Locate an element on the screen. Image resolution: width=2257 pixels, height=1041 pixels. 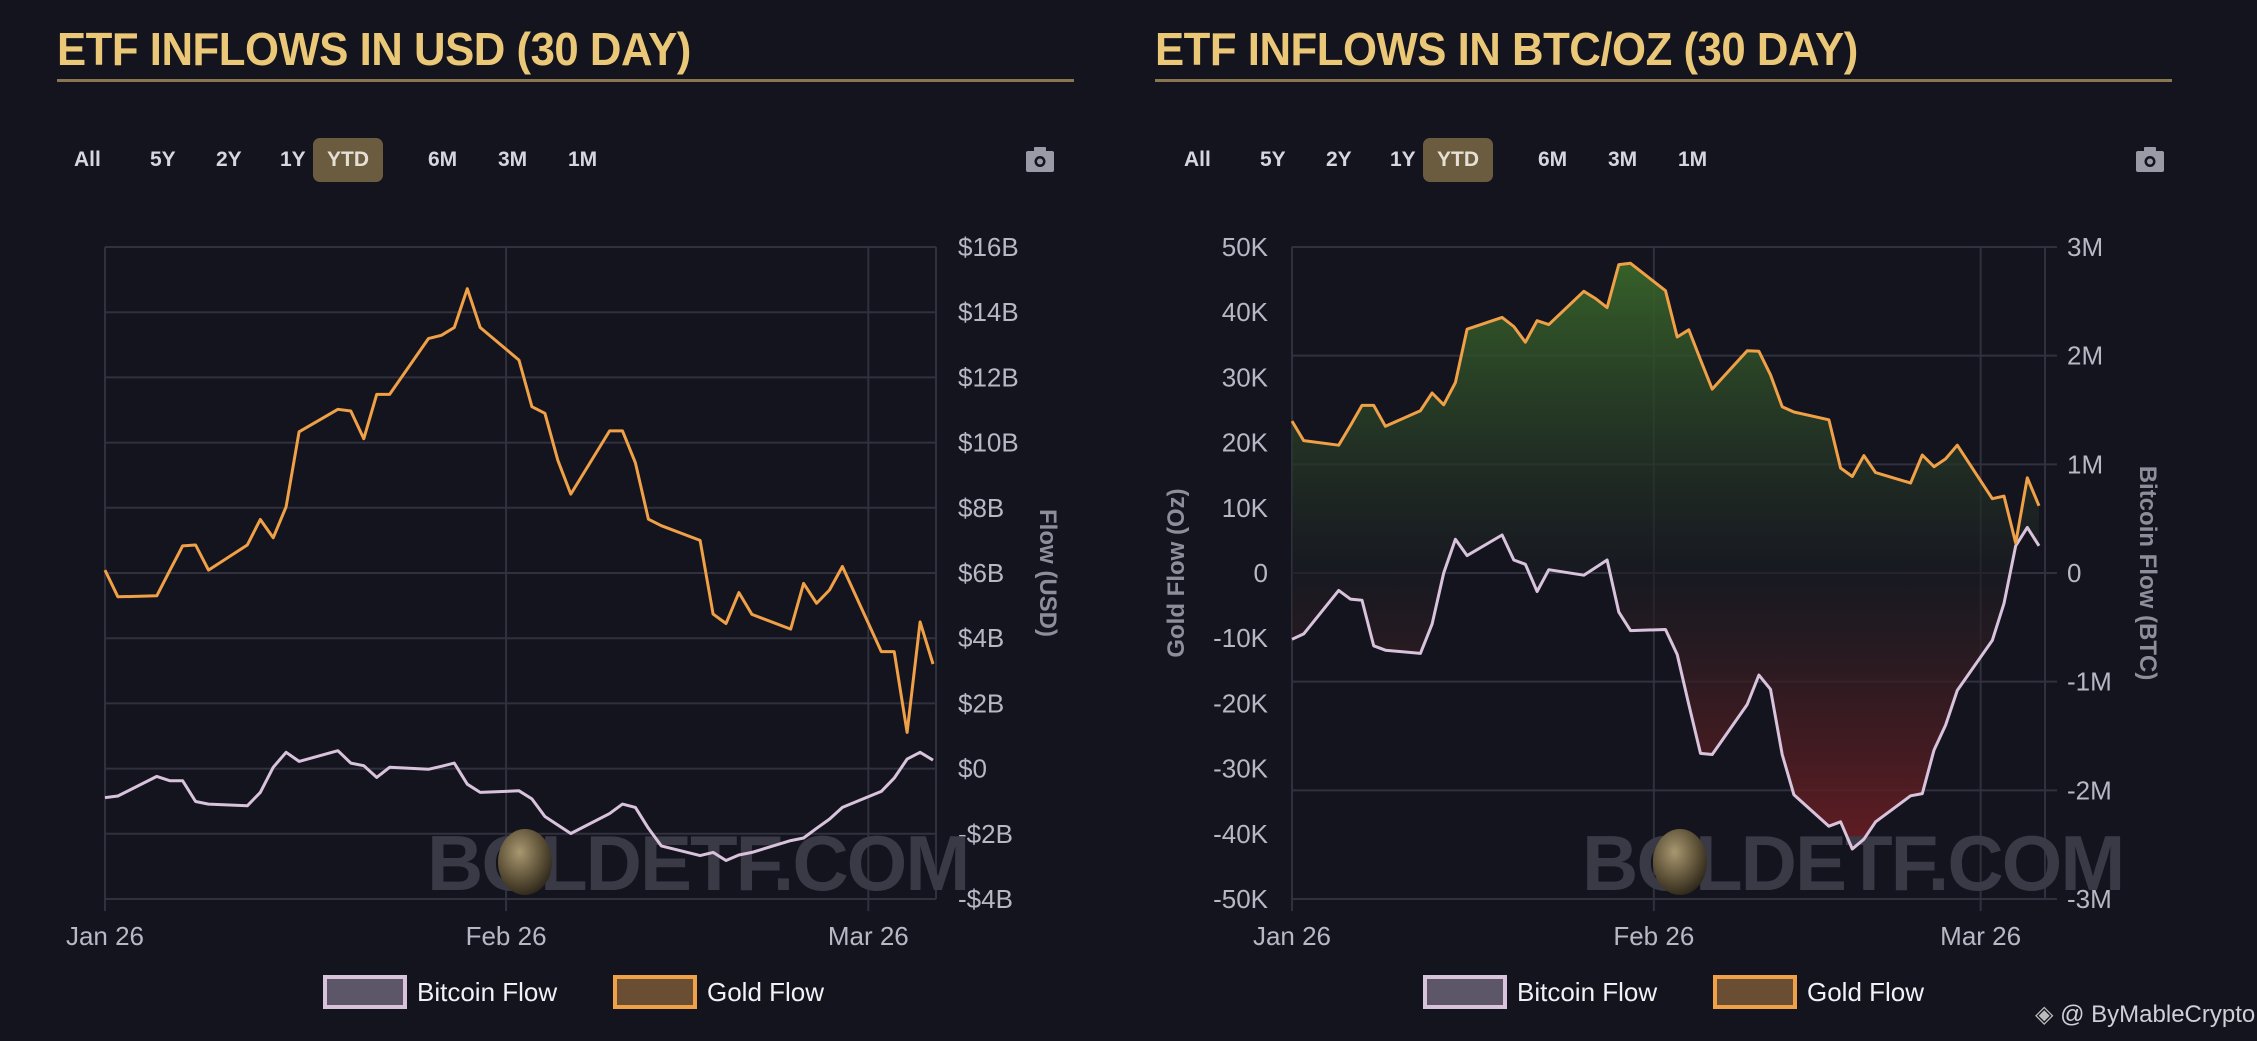
credit-text: @ ByMableCrypto is located at coordinates (2158, 1014).